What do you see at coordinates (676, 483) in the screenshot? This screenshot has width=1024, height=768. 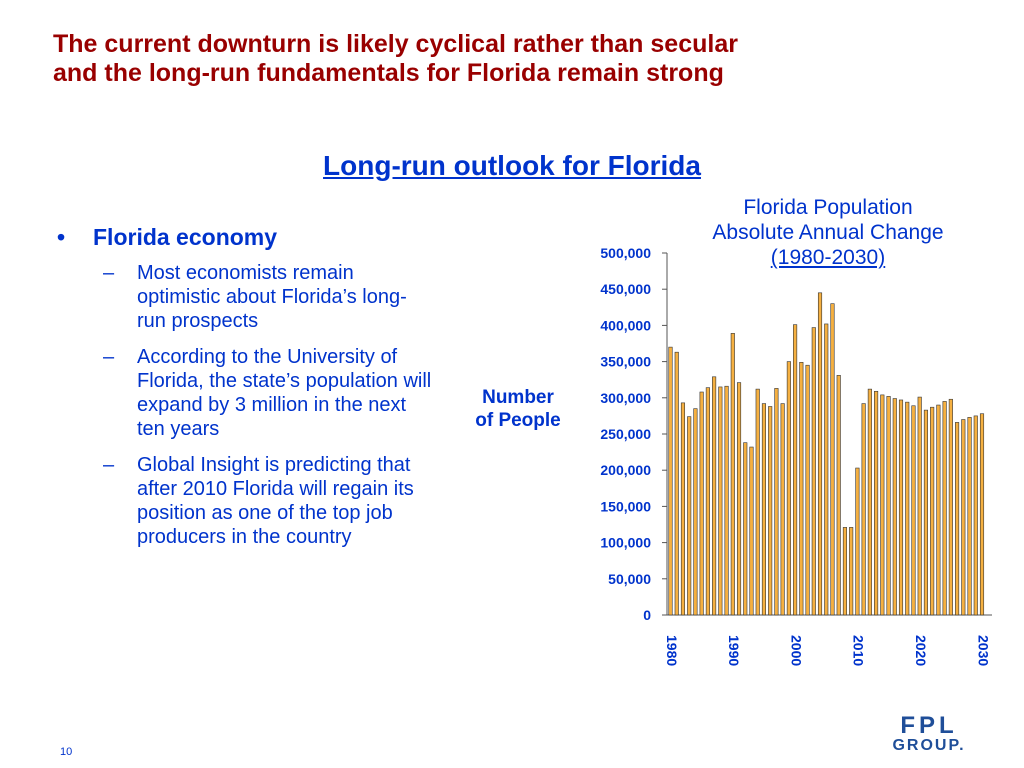 I see `bar-1981` at bounding box center [676, 483].